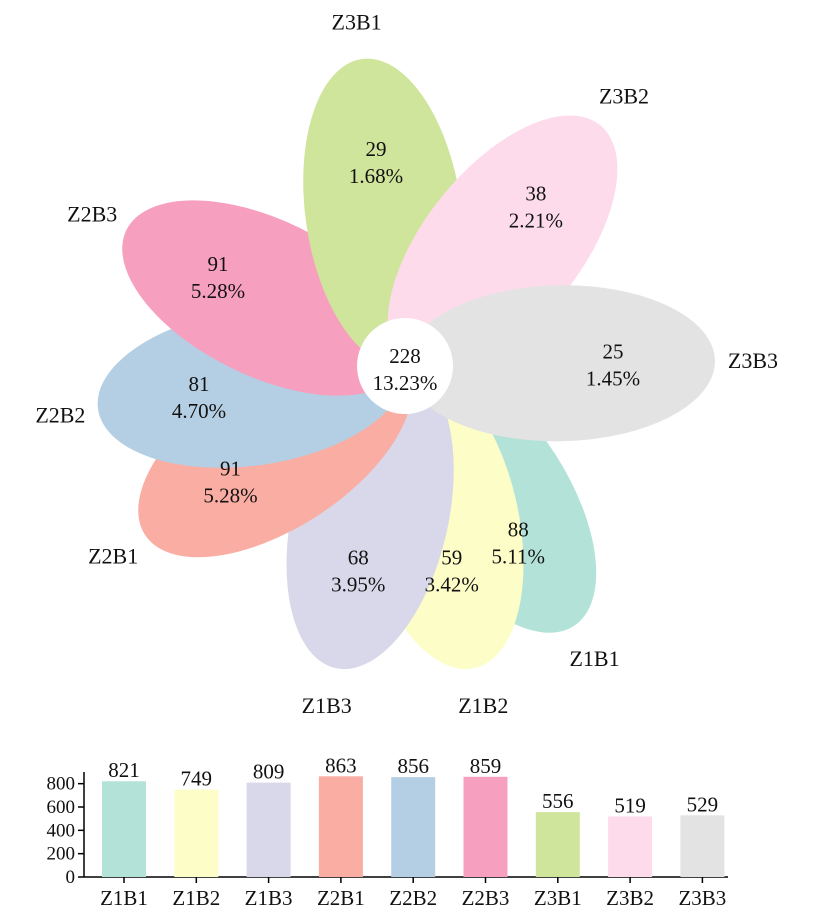  Describe the element at coordinates (61, 784) in the screenshot. I see `y-tick-label: 800` at that location.